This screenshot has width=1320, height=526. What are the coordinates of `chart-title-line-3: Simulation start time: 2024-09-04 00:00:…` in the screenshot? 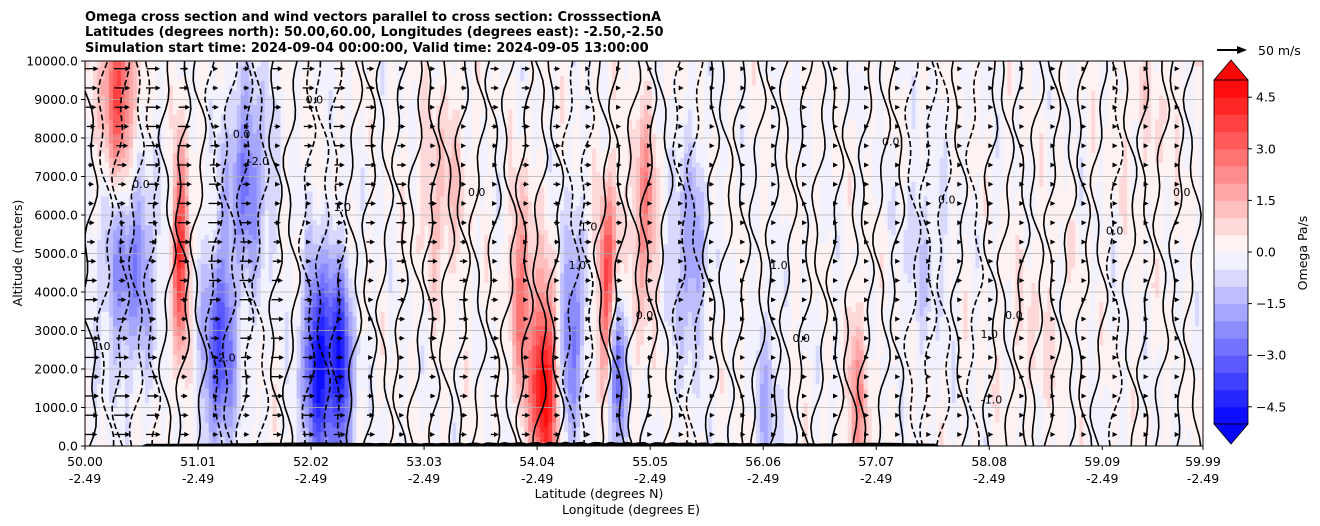 It's located at (367, 48).